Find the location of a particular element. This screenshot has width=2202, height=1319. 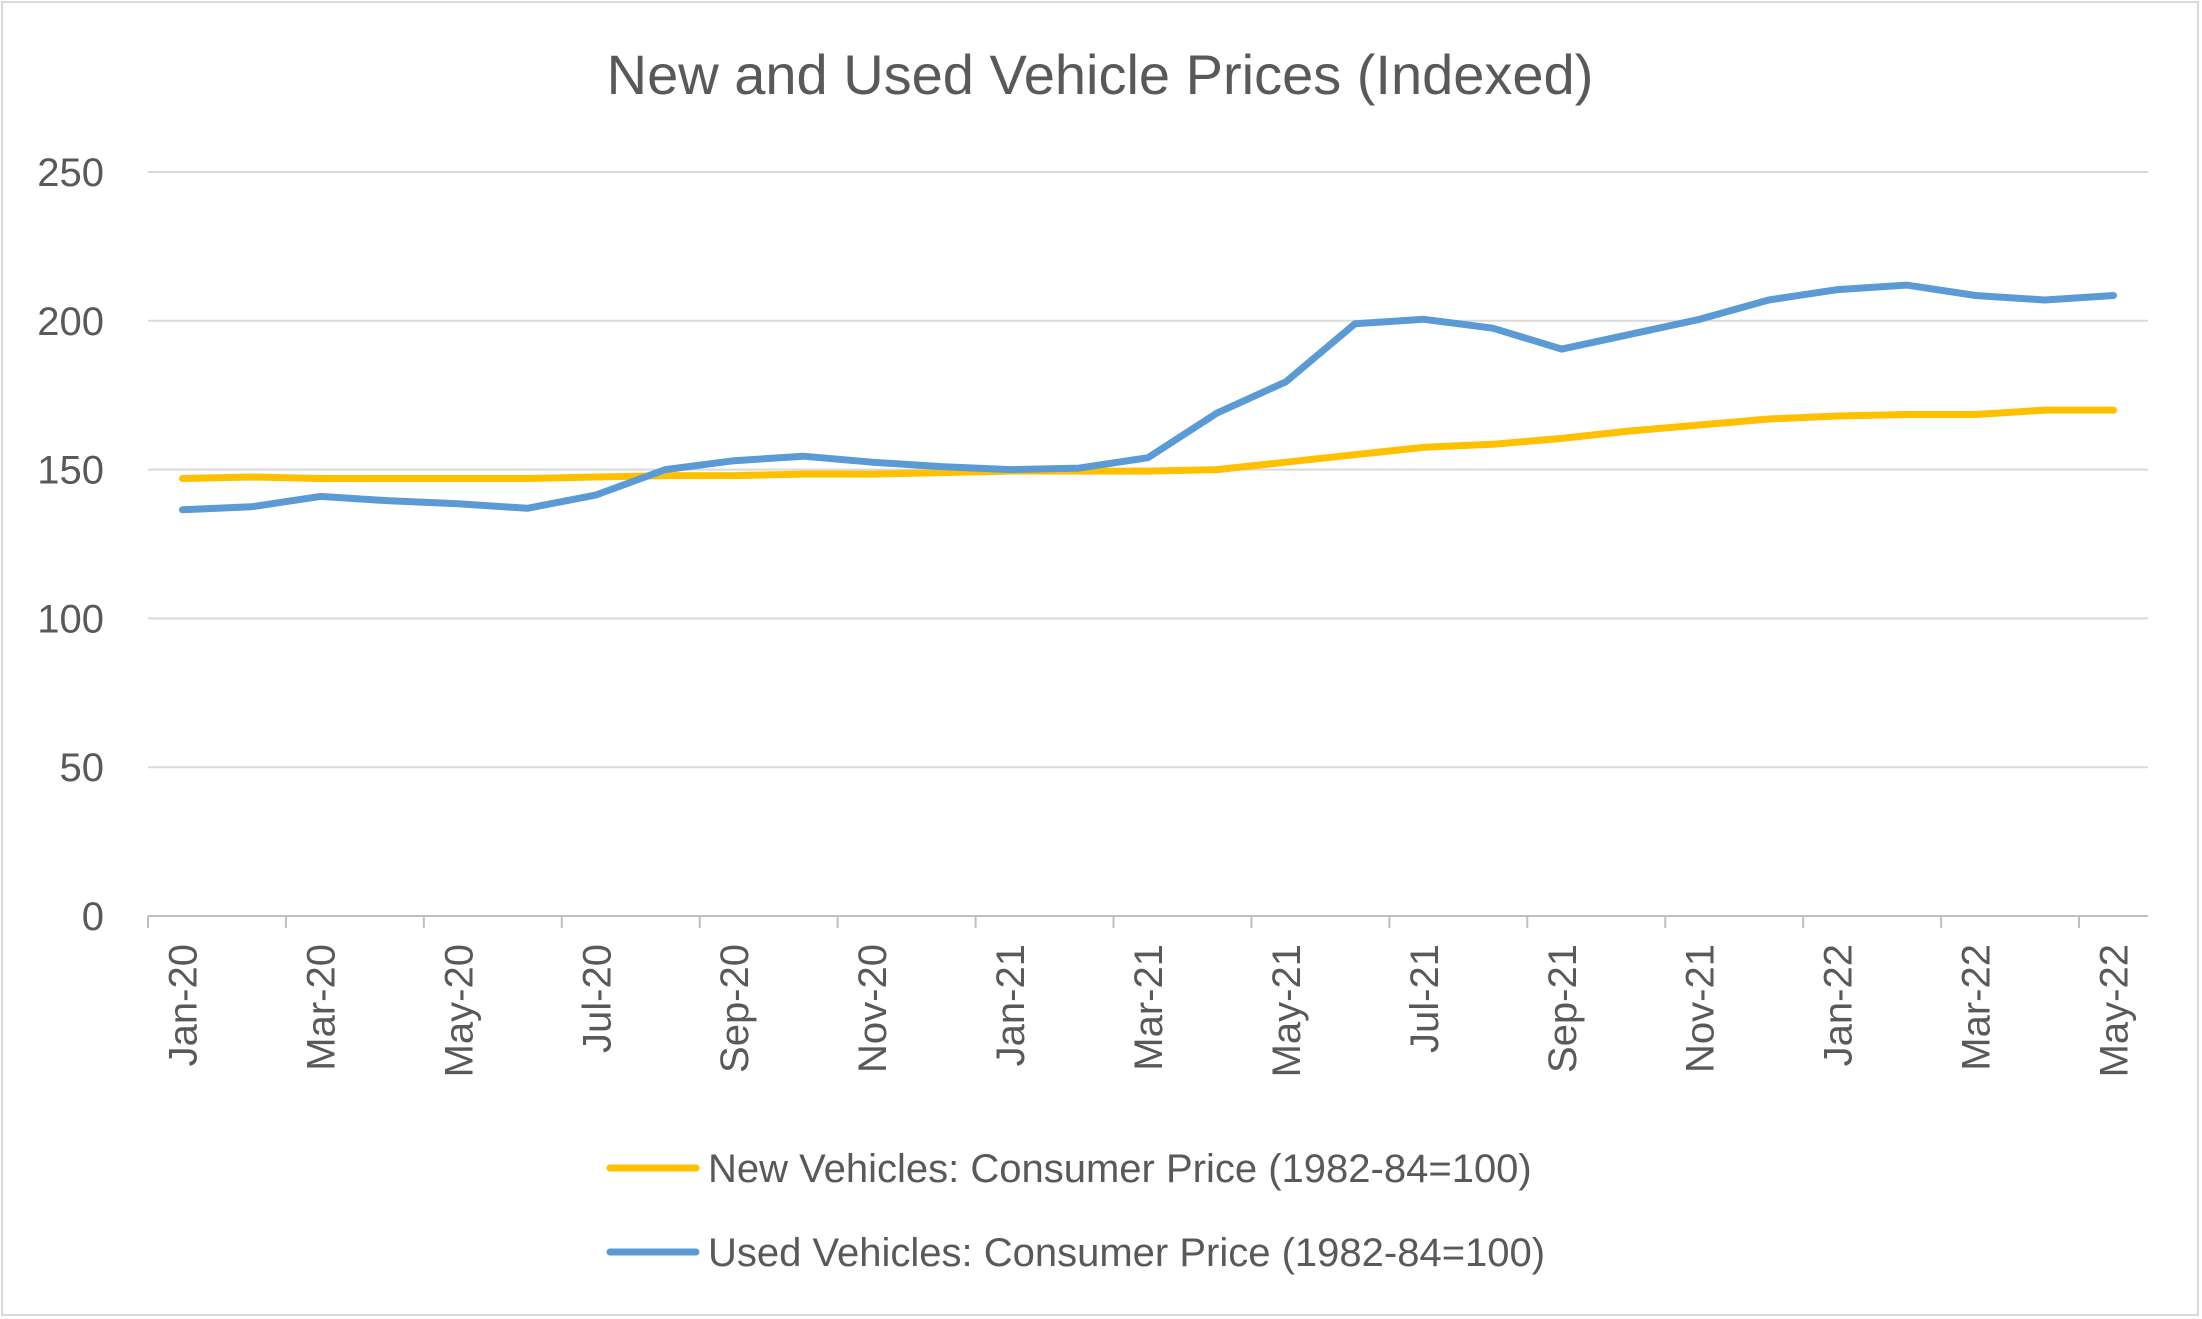

x-tick-label: May-20 is located at coordinates (459, 1010).